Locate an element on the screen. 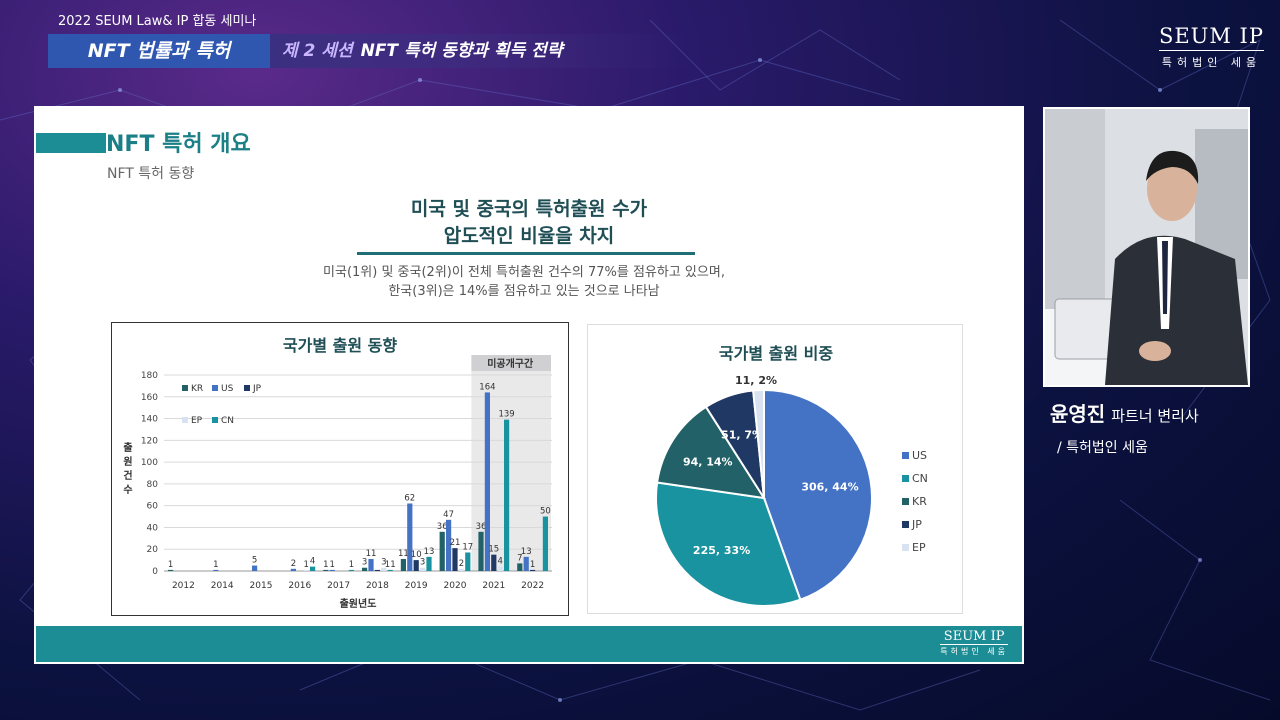 This screenshot has width=1280, height=720. pie-data-label-jp: 51, 7% is located at coordinates (742, 435).